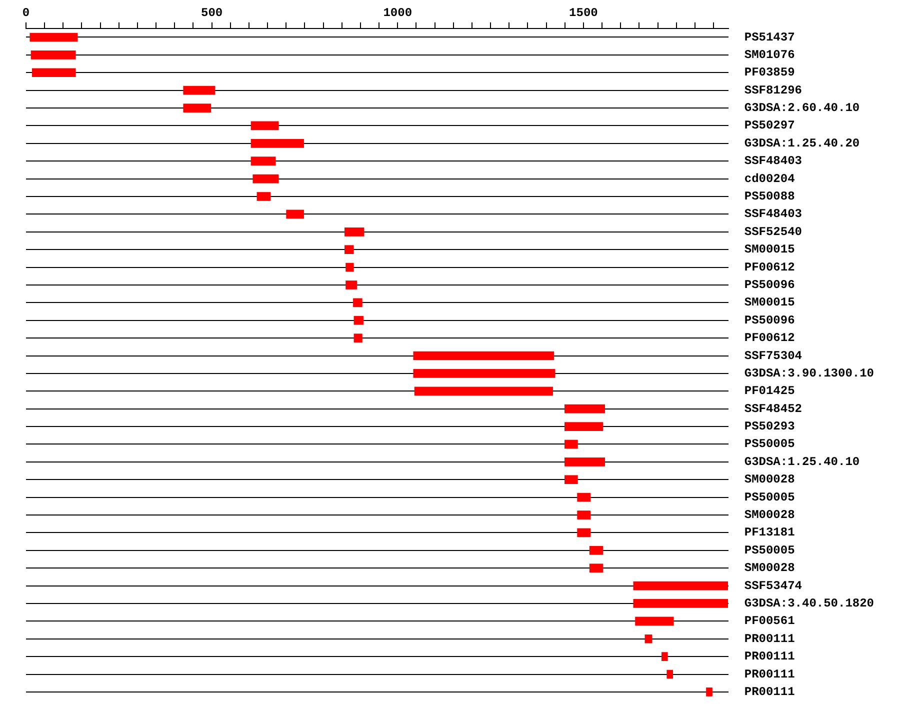  What do you see at coordinates (769, 427) in the screenshot?
I see `y-tick-label: PS50293` at bounding box center [769, 427].